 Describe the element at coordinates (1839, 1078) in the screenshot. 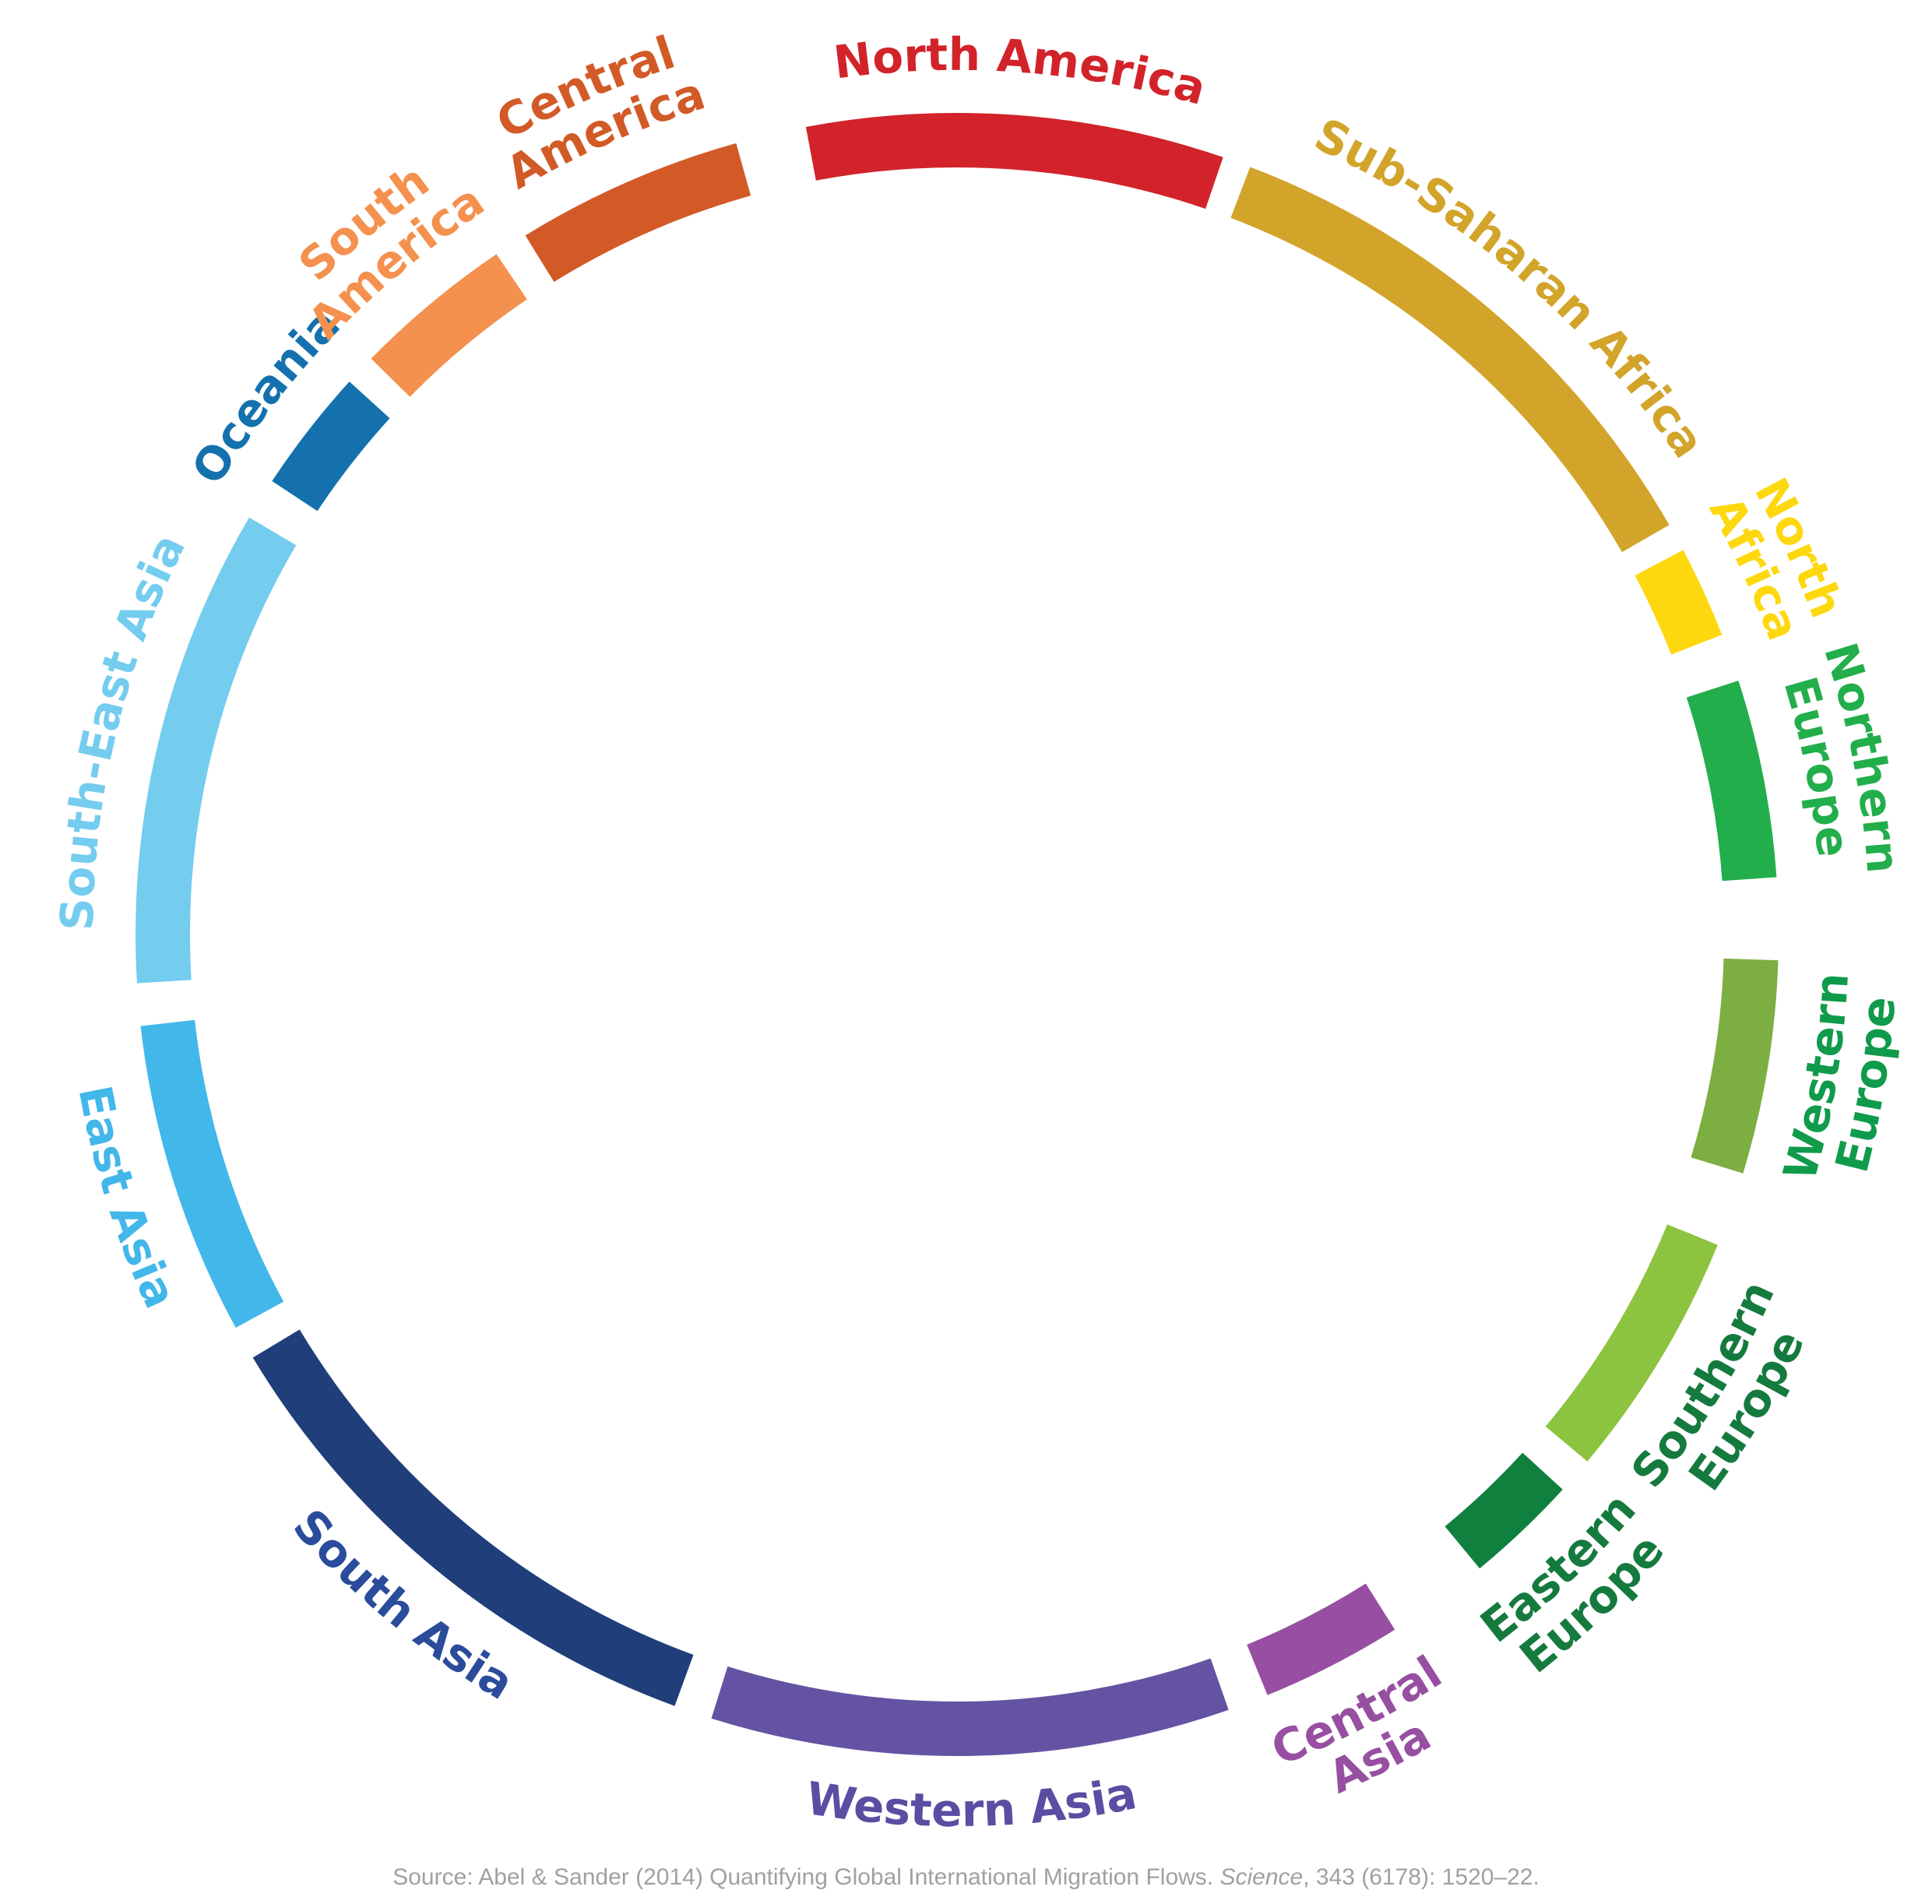

I see `label-western-europe: Western Europe` at that location.